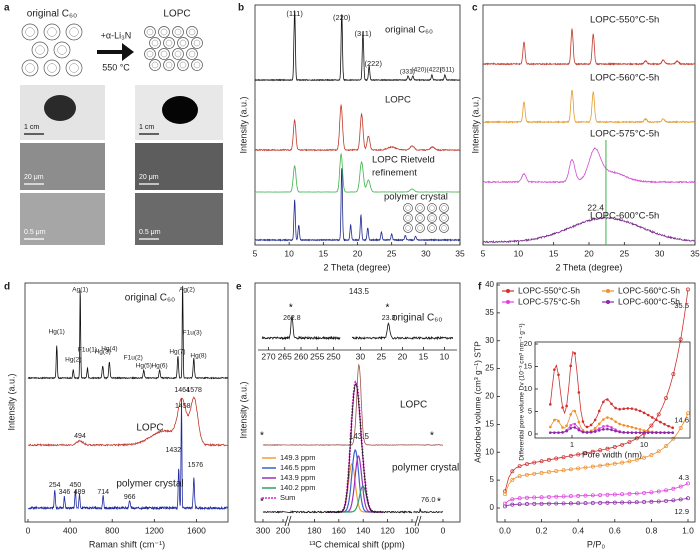 This screenshot has height=554, width=700. I want to click on x-tick-label: 15, so click(324, 253).